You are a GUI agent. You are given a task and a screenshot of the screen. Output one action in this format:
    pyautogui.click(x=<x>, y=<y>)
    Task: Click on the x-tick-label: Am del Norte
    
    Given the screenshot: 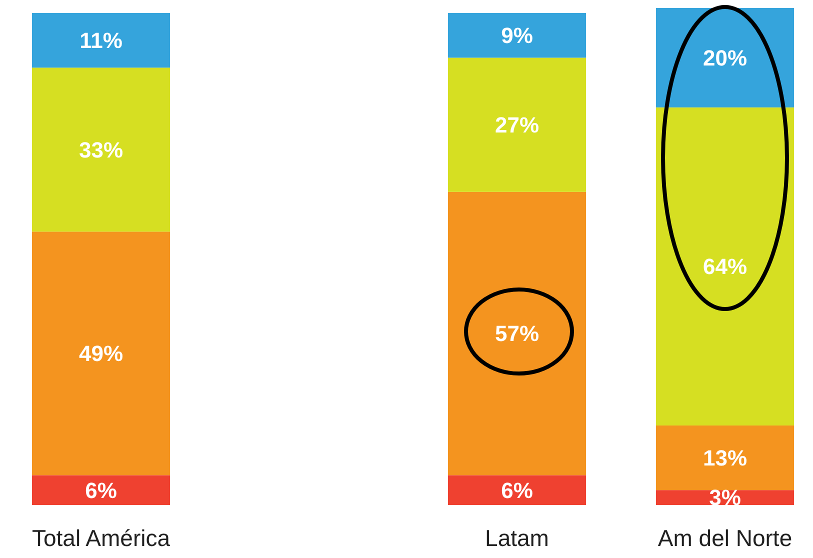 What is the action you would take?
    pyautogui.click(x=725, y=538)
    